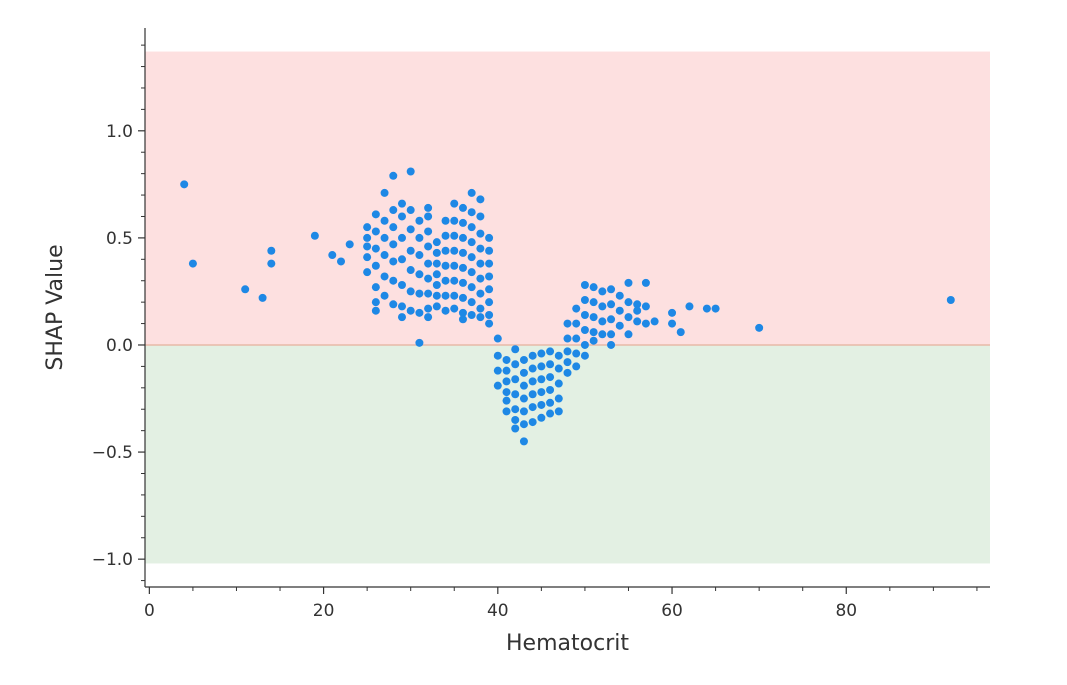  Describe the element at coordinates (672, 611) in the screenshot. I see `x-tick-label: 60` at that location.